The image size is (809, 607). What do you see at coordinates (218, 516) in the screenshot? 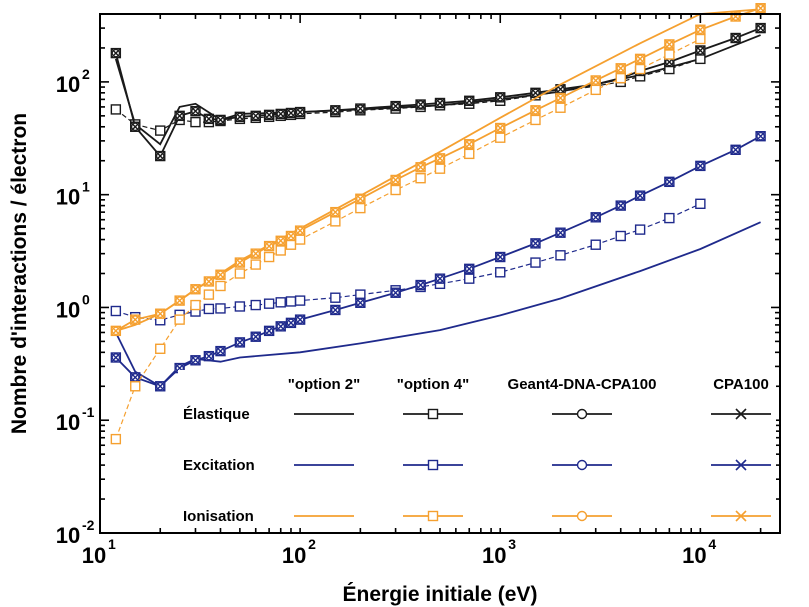
I see `legend-row-label: Ionisation` at bounding box center [218, 516].